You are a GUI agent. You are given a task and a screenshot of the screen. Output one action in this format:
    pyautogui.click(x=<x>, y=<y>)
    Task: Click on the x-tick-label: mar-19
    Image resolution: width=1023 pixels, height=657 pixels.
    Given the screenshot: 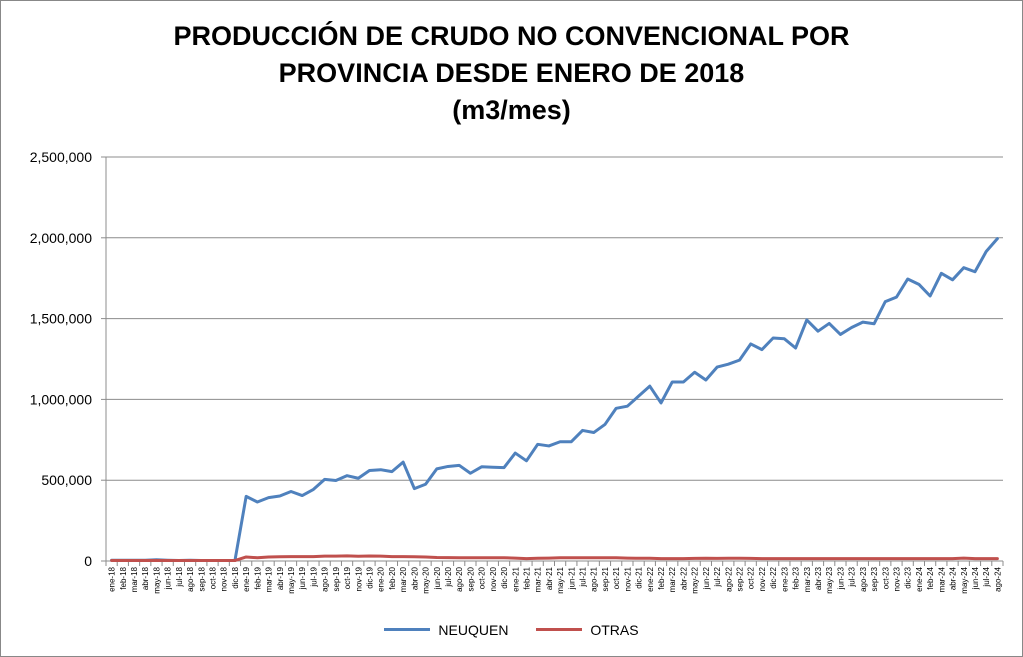 What is the action you would take?
    pyautogui.click(x=269, y=579)
    